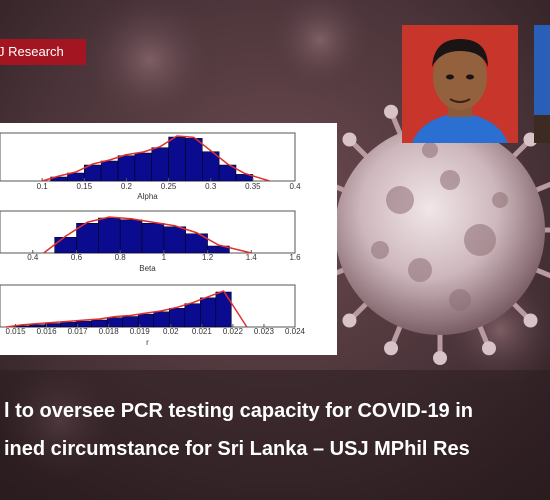  Describe the element at coordinates (43, 186) in the screenshot. I see `tick-label: 0.1` at that location.